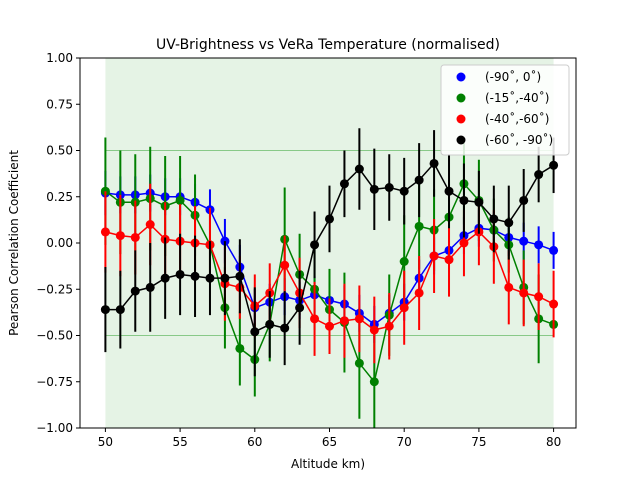 The width and height of the screenshot is (640, 480). Describe the element at coordinates (54, 336) in the screenshot. I see `y-tick-label: −0.50` at that location.